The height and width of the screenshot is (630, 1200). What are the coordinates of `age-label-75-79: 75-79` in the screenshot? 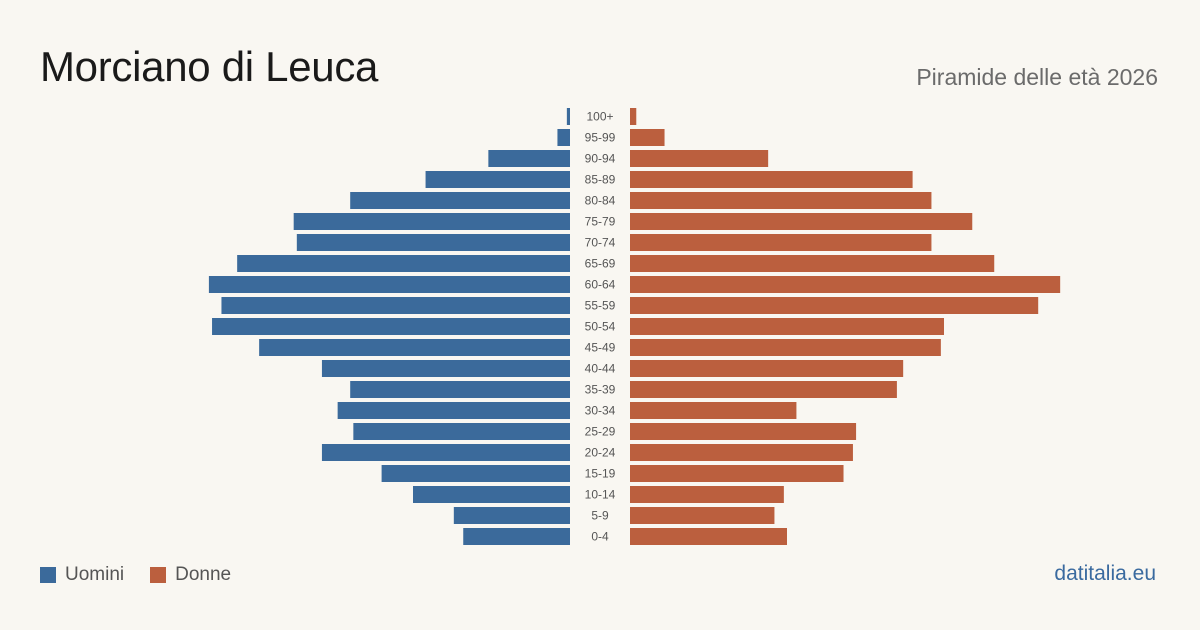 It's located at (600, 222).